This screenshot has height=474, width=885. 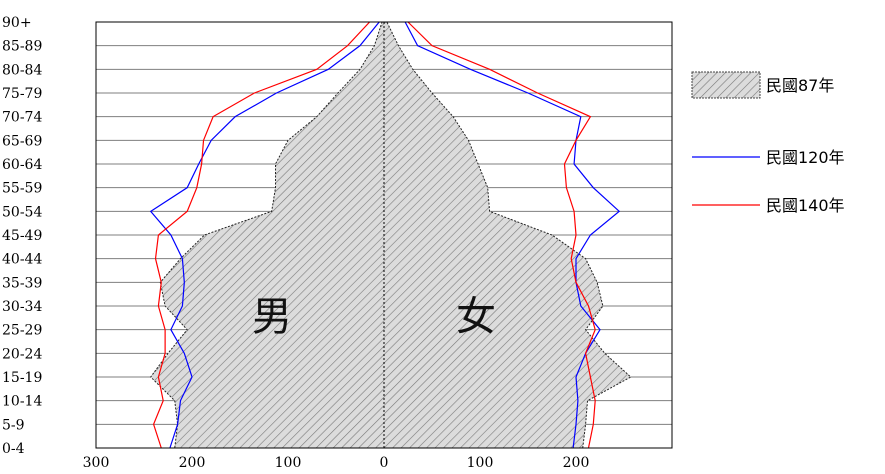 What do you see at coordinates (272, 317) in the screenshot?
I see `male-label: 男` at bounding box center [272, 317].